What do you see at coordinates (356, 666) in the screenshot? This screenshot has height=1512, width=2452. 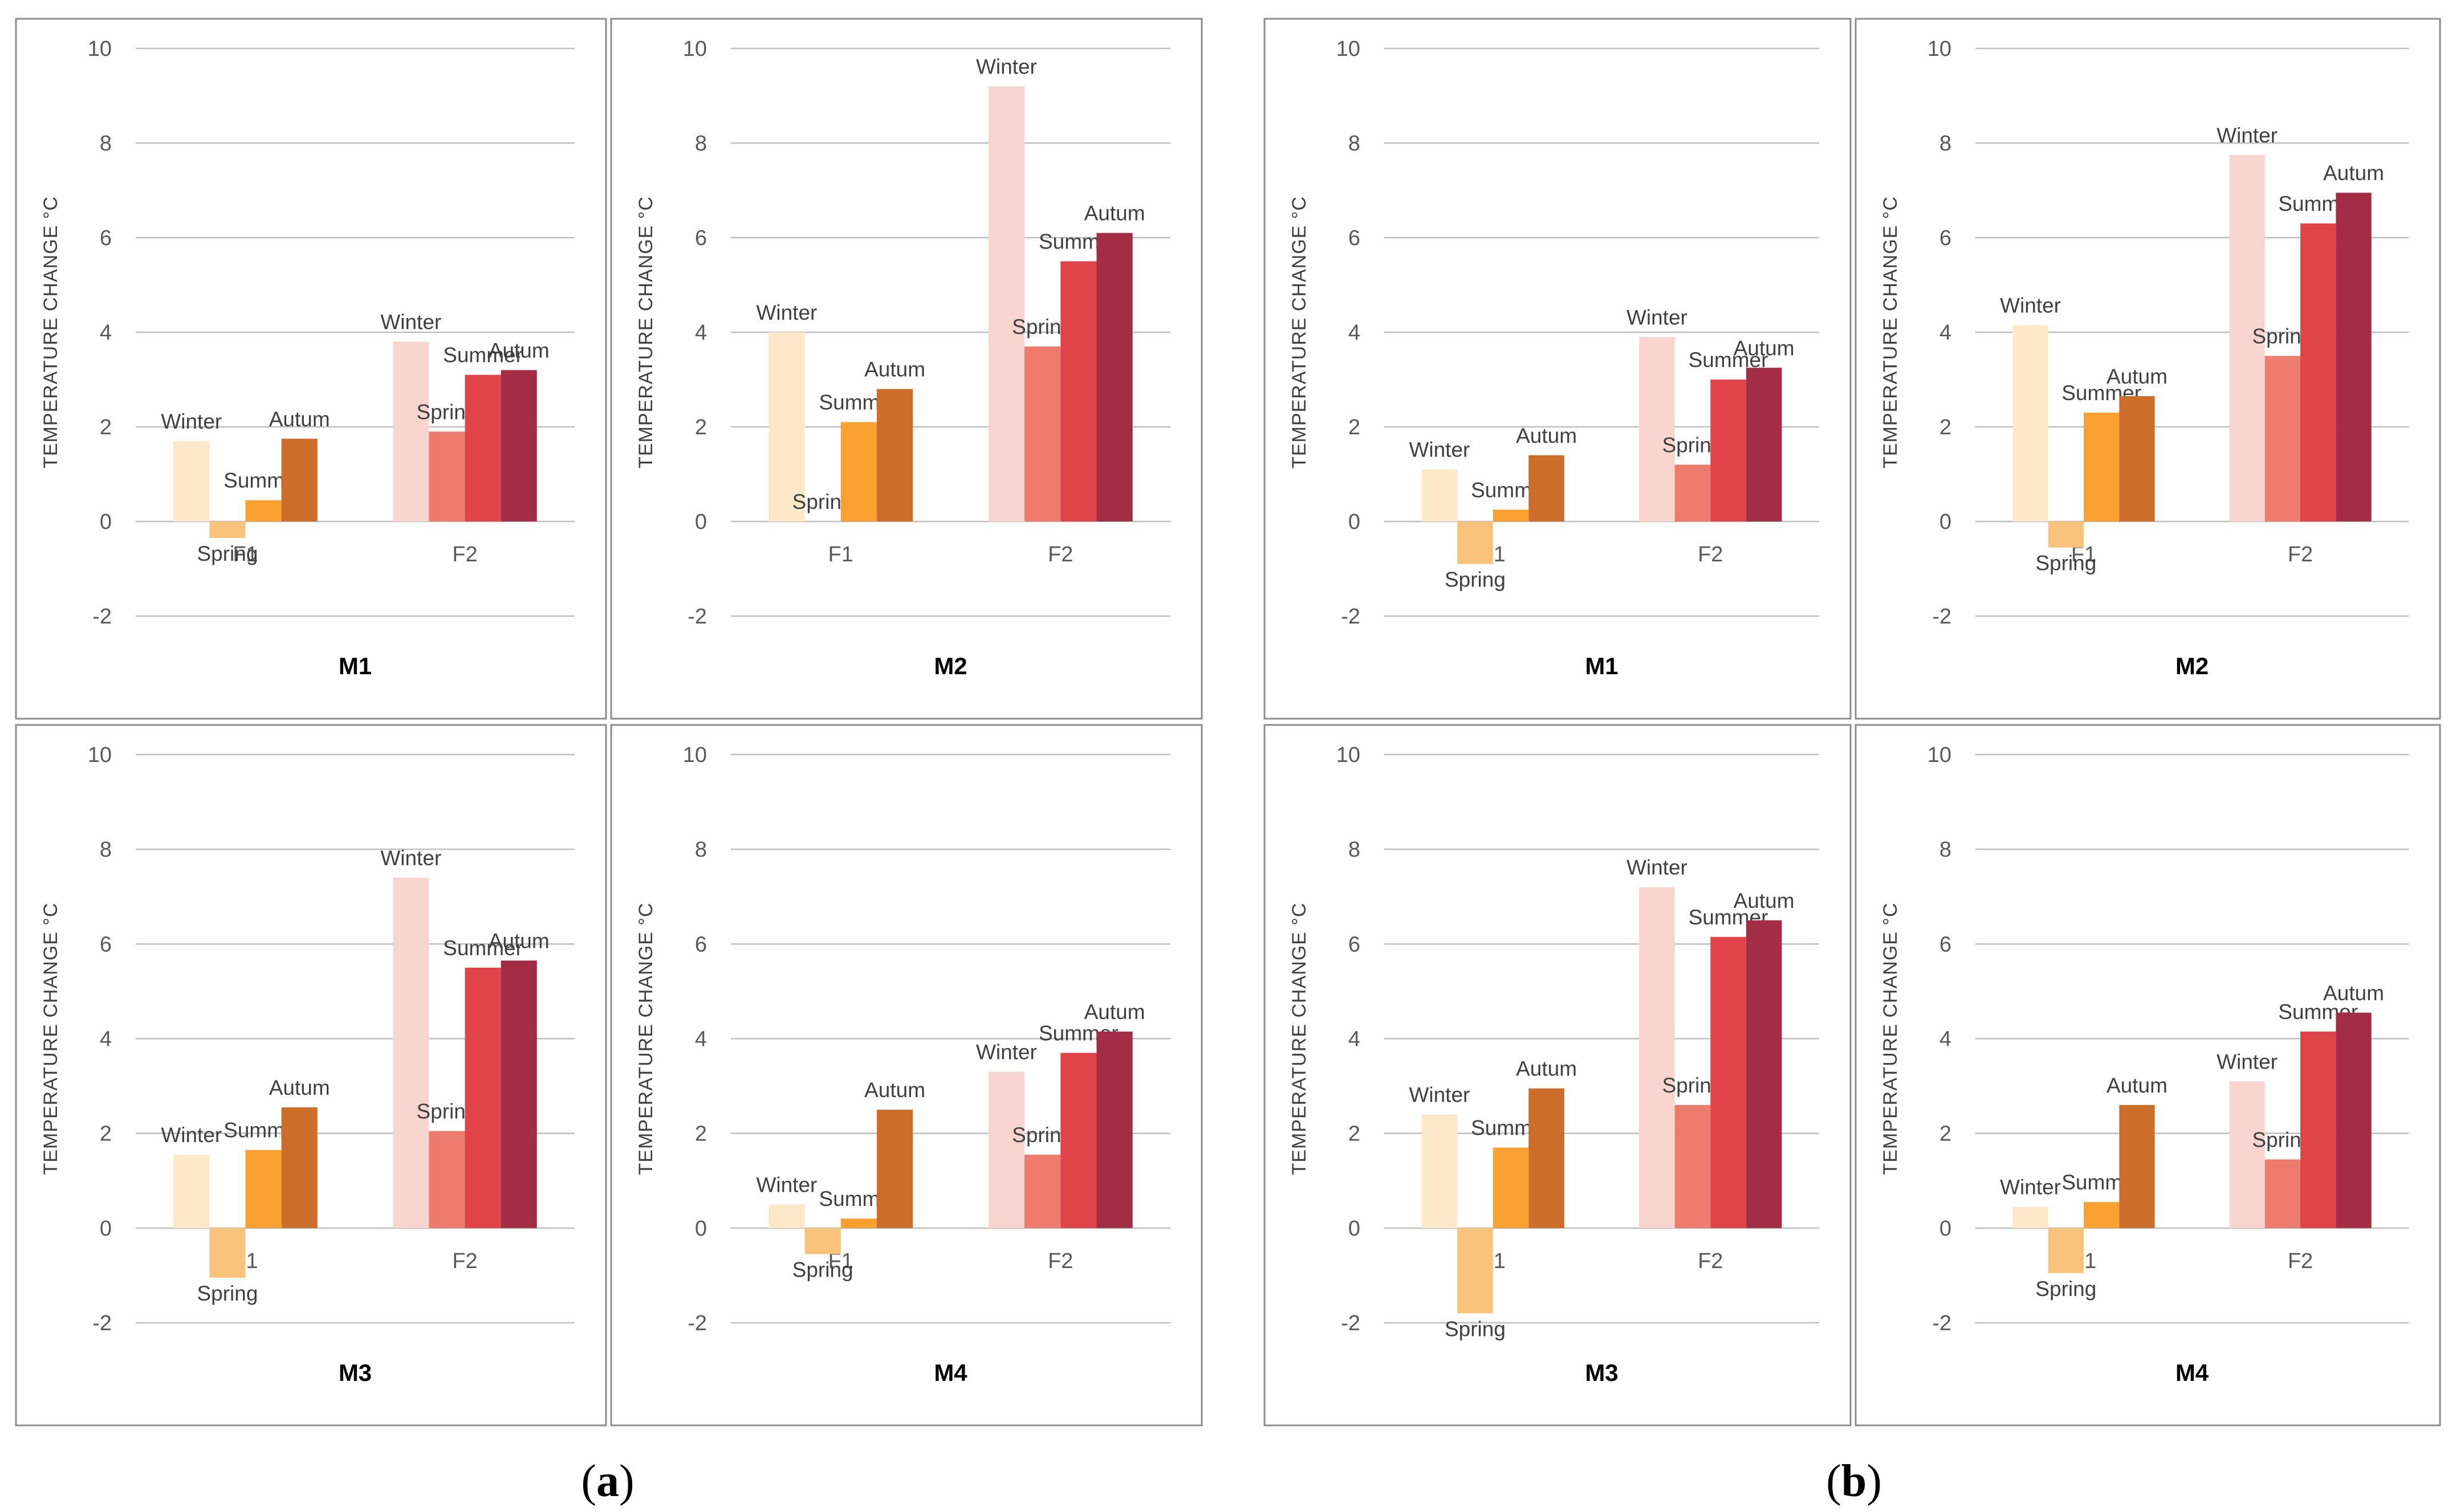 I see `panel-title: M1` at bounding box center [356, 666].